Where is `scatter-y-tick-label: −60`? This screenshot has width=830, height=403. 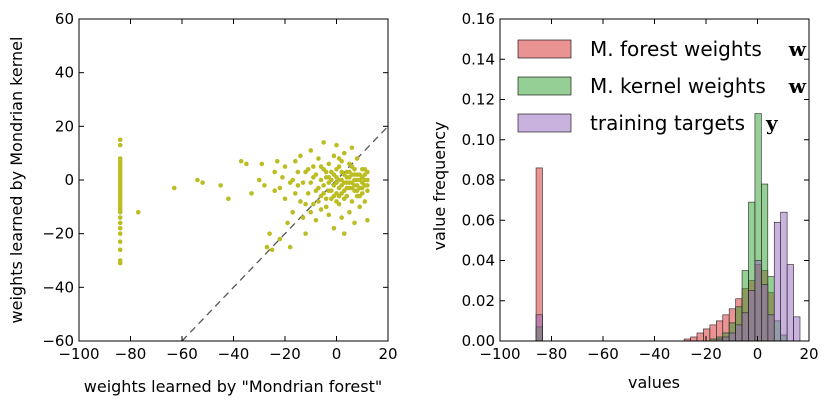 scatter-y-tick-label: −60 is located at coordinates (58, 341).